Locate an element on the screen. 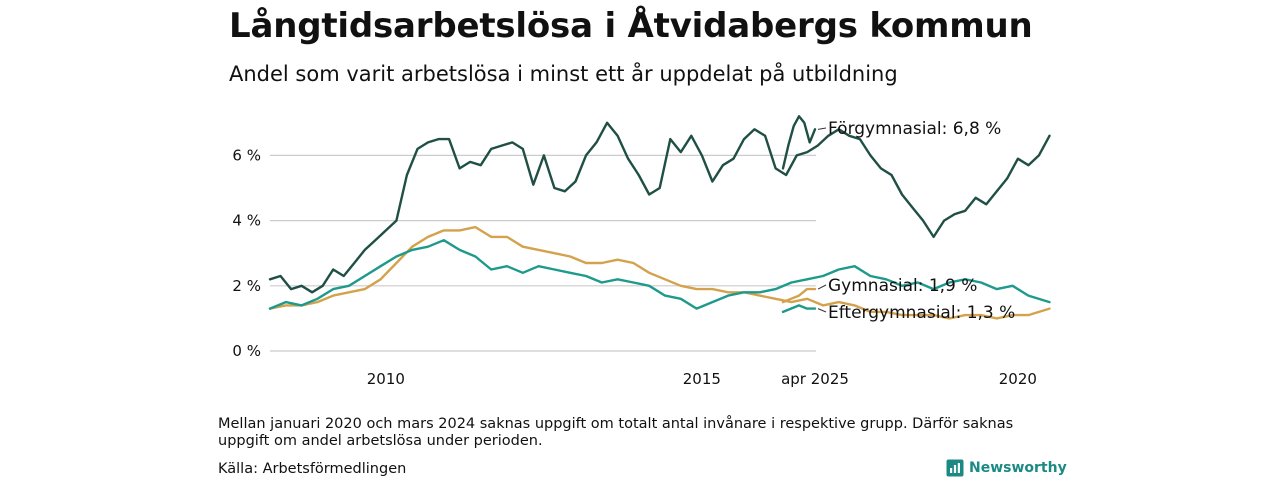  newsworthy-logo: Newsworthy is located at coordinates (1006, 468).